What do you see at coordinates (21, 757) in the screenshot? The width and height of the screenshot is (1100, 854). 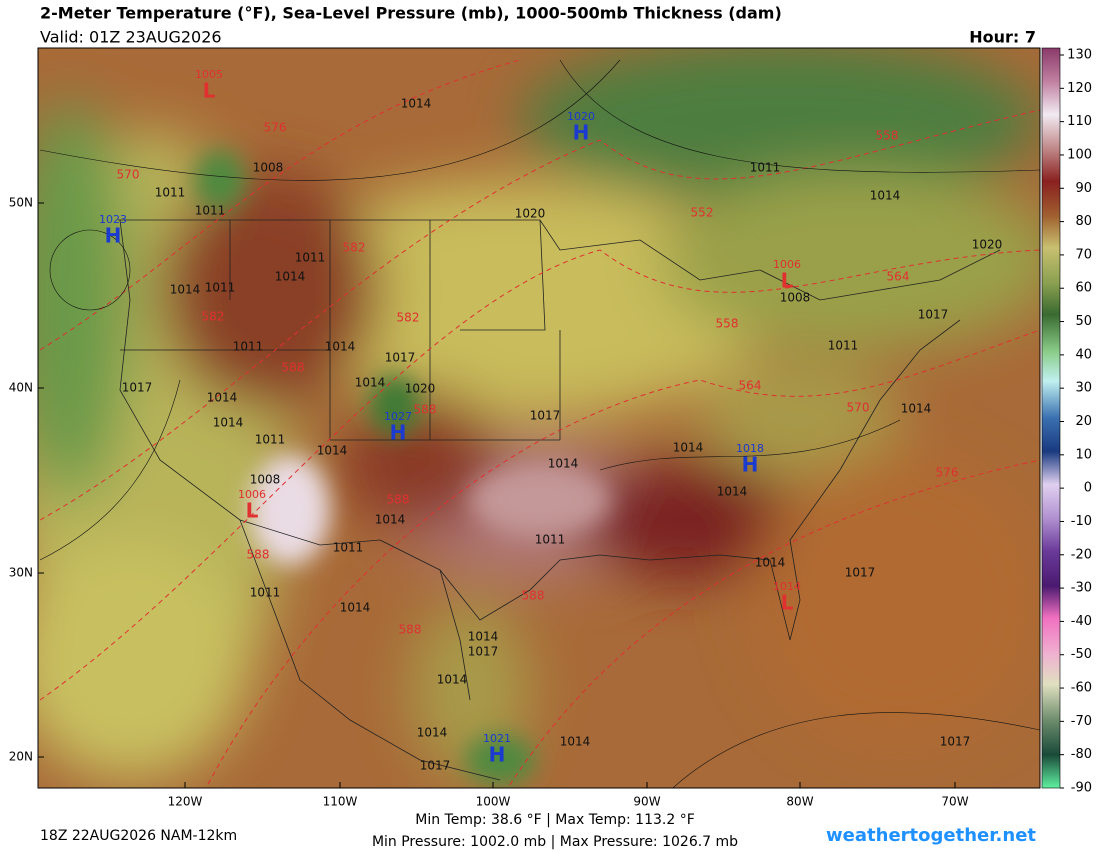 I see `lat-label: 20N` at bounding box center [21, 757].